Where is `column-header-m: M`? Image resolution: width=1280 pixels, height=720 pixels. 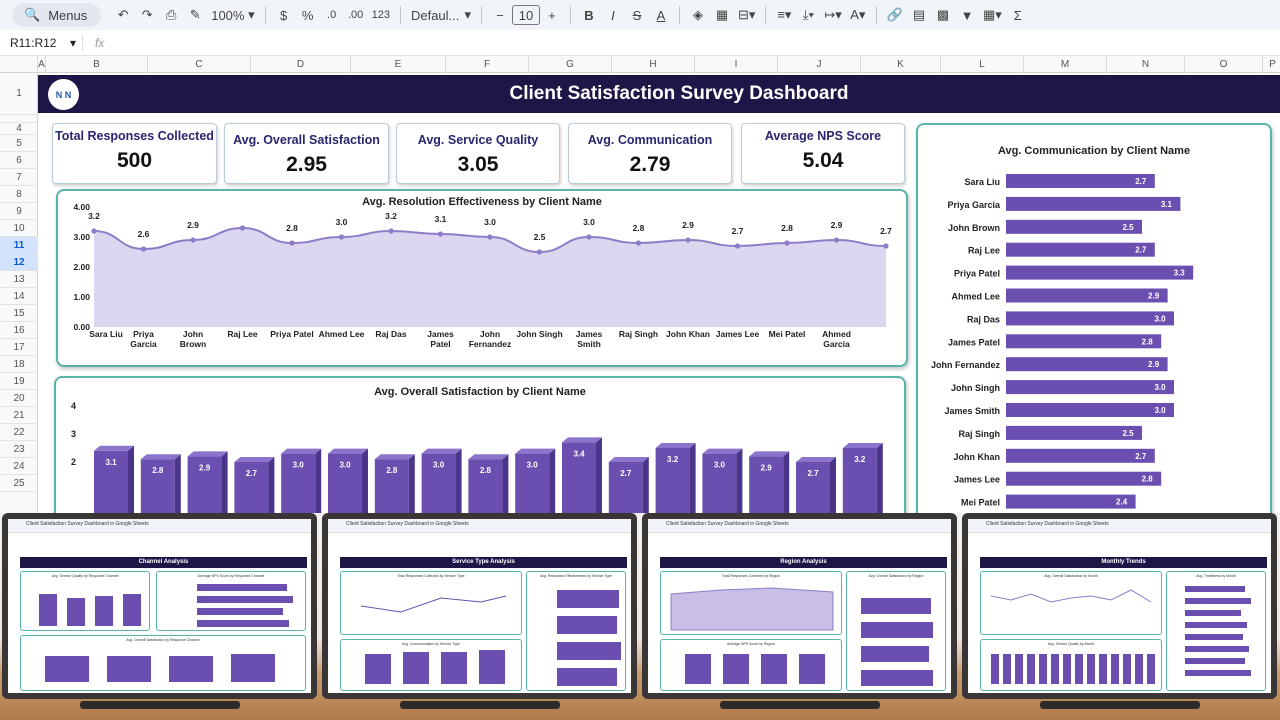
column-header-m: M is located at coordinates (1065, 64).